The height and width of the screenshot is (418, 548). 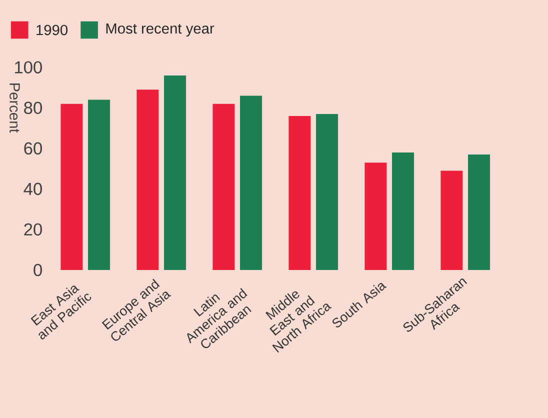 What do you see at coordinates (33, 108) in the screenshot?
I see `y-tick-label: 80` at bounding box center [33, 108].